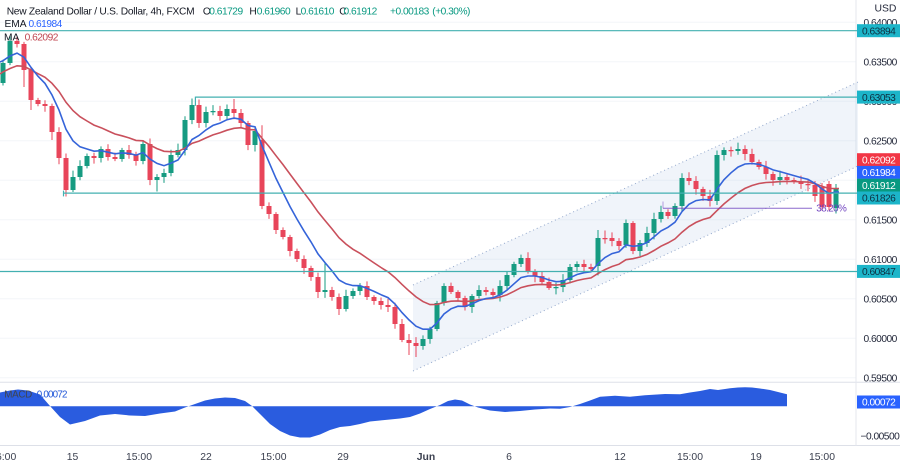 This screenshot has height=470, width=900. What do you see at coordinates (18, 395) in the screenshot?
I see `svg-text: MACD` at bounding box center [18, 395].